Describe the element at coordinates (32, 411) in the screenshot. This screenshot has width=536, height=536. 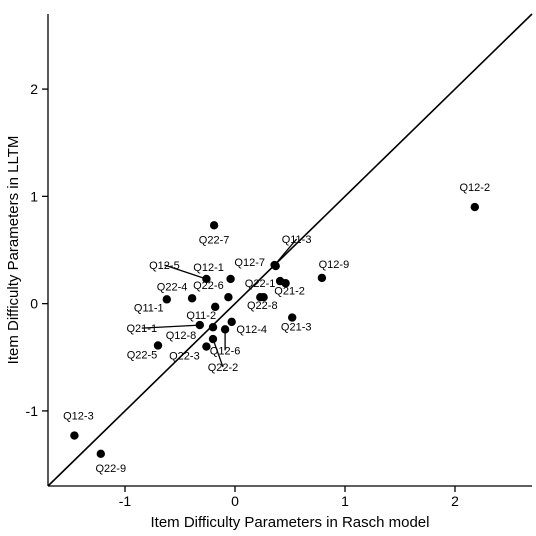
I see `y-tick-label: -1` at that location.